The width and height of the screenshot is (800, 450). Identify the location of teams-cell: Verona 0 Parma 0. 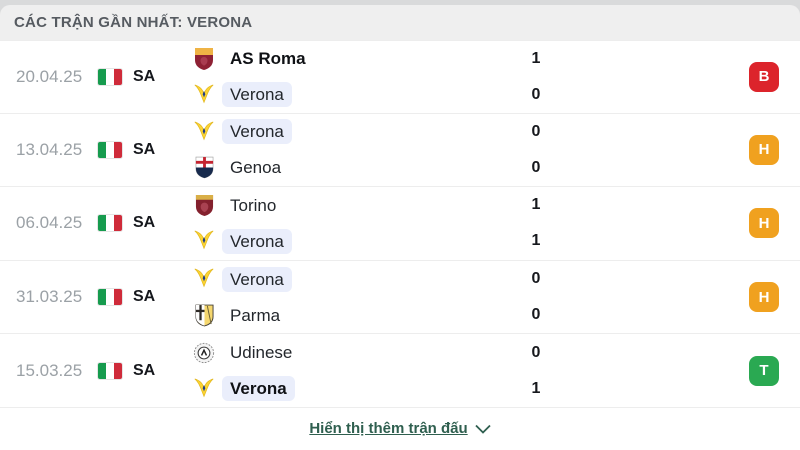
(460, 297).